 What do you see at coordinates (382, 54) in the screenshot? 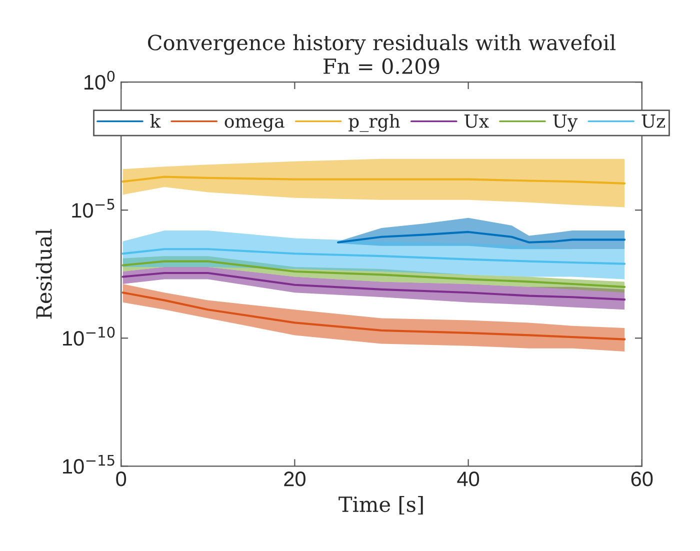
I see `chart-title: Convergence history residuals with wavefoil Fn = 0.209` at bounding box center [382, 54].